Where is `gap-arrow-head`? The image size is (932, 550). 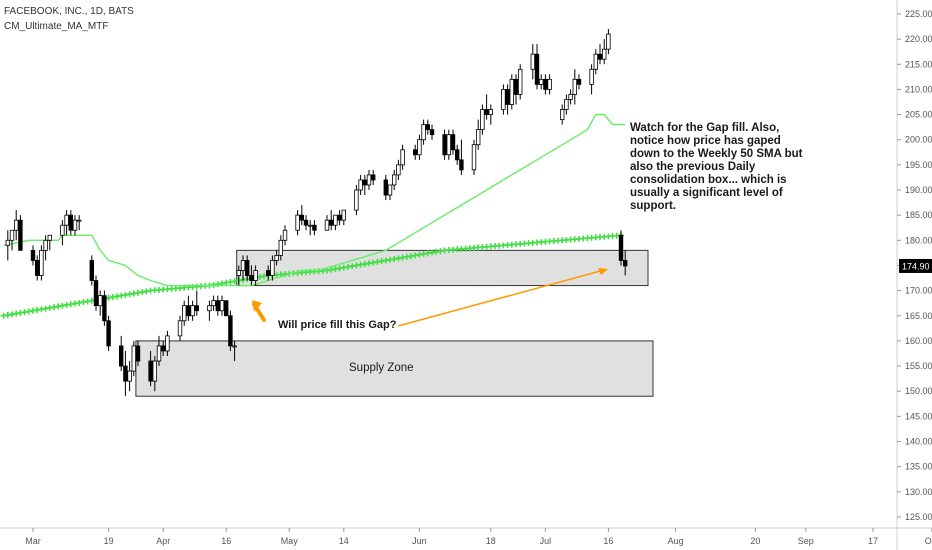
gap-arrow-head is located at coordinates (603, 271).